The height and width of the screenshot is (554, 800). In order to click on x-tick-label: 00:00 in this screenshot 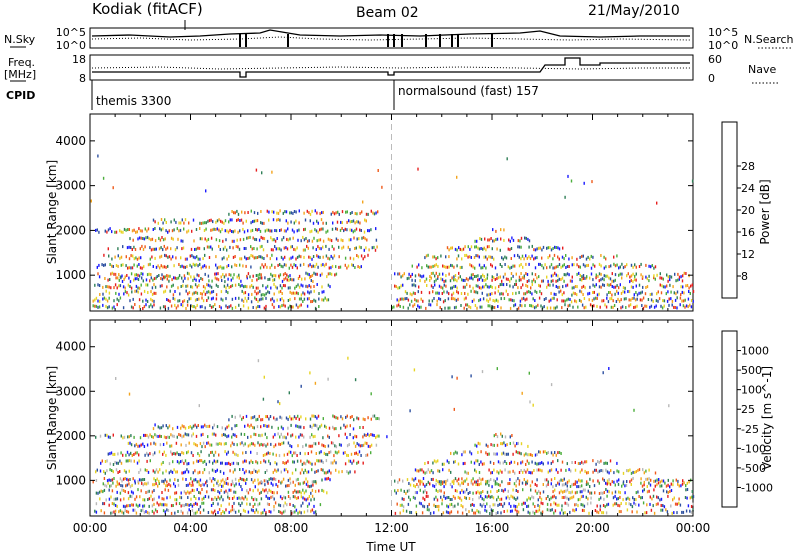, I will do `click(693, 528)`.